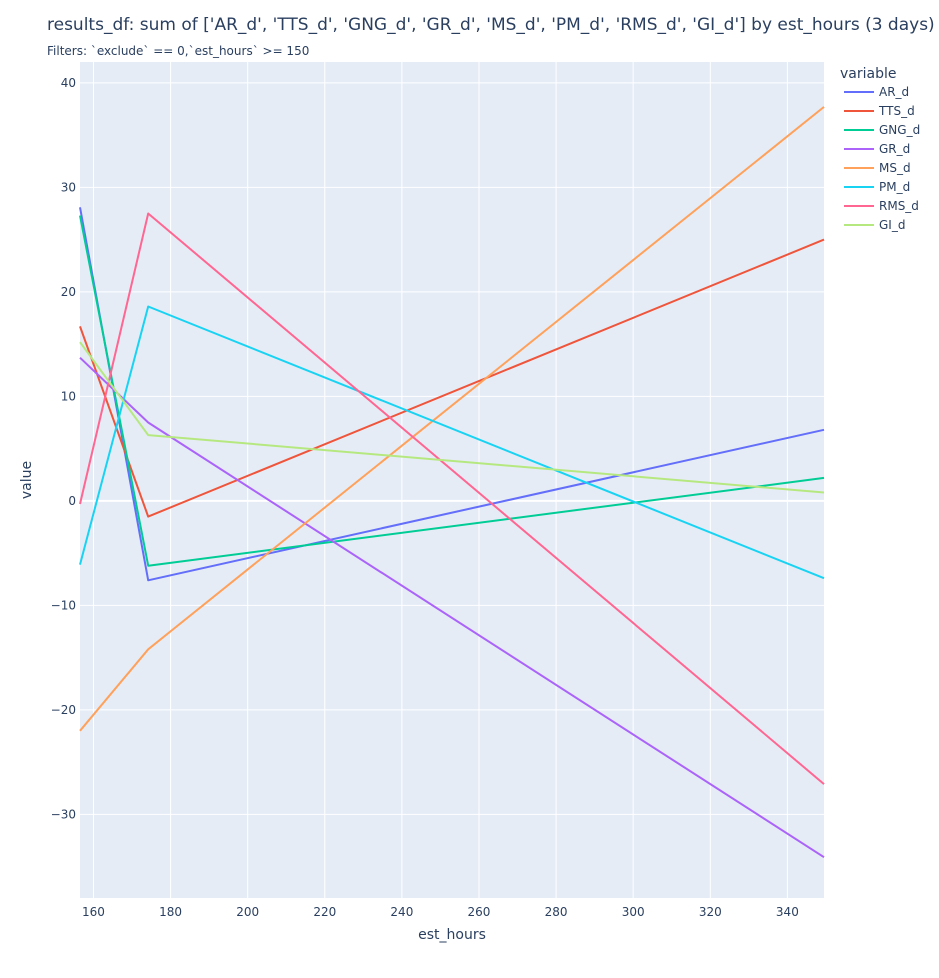  I want to click on legend-item-tts-d: TTS_d, so click(879, 111).